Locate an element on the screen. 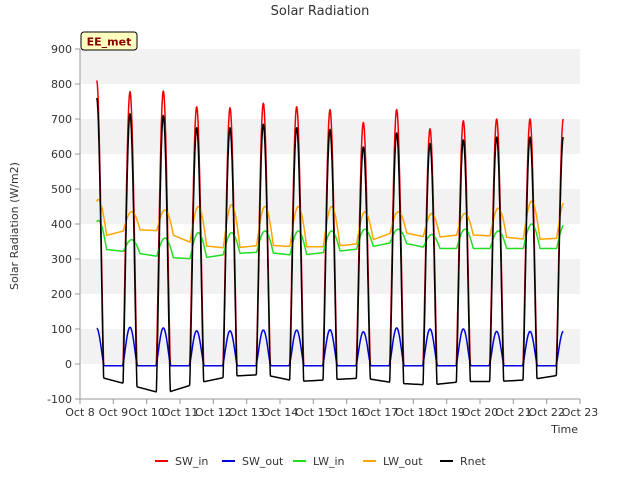 Image resolution: width=640 pixels, height=480 pixels. ee-met-annotation: EE_met is located at coordinates (109, 41).